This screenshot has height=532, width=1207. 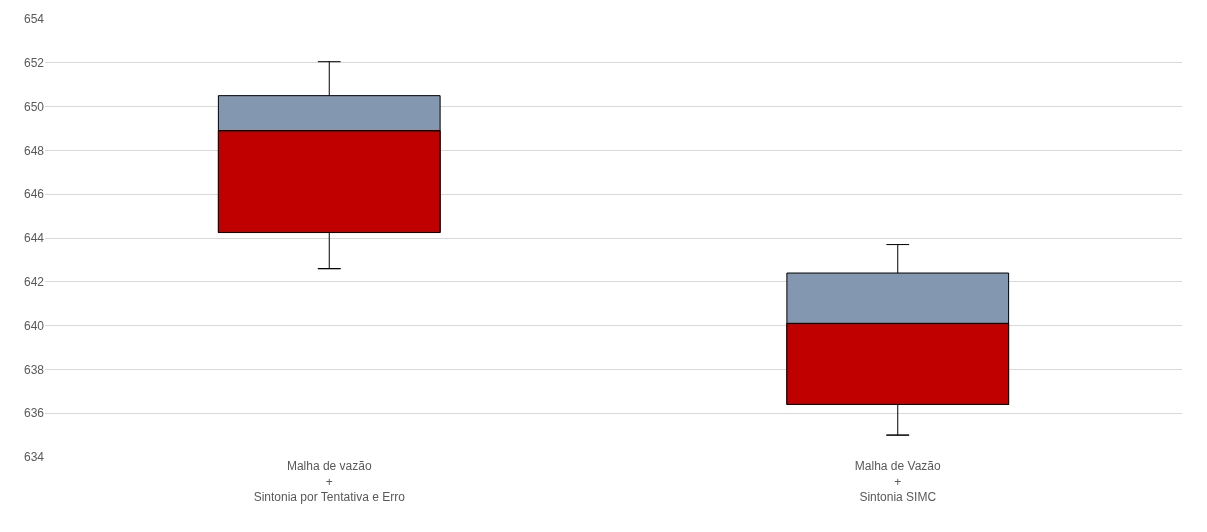 I want to click on y-tick-label: 636, so click(x=34, y=413).